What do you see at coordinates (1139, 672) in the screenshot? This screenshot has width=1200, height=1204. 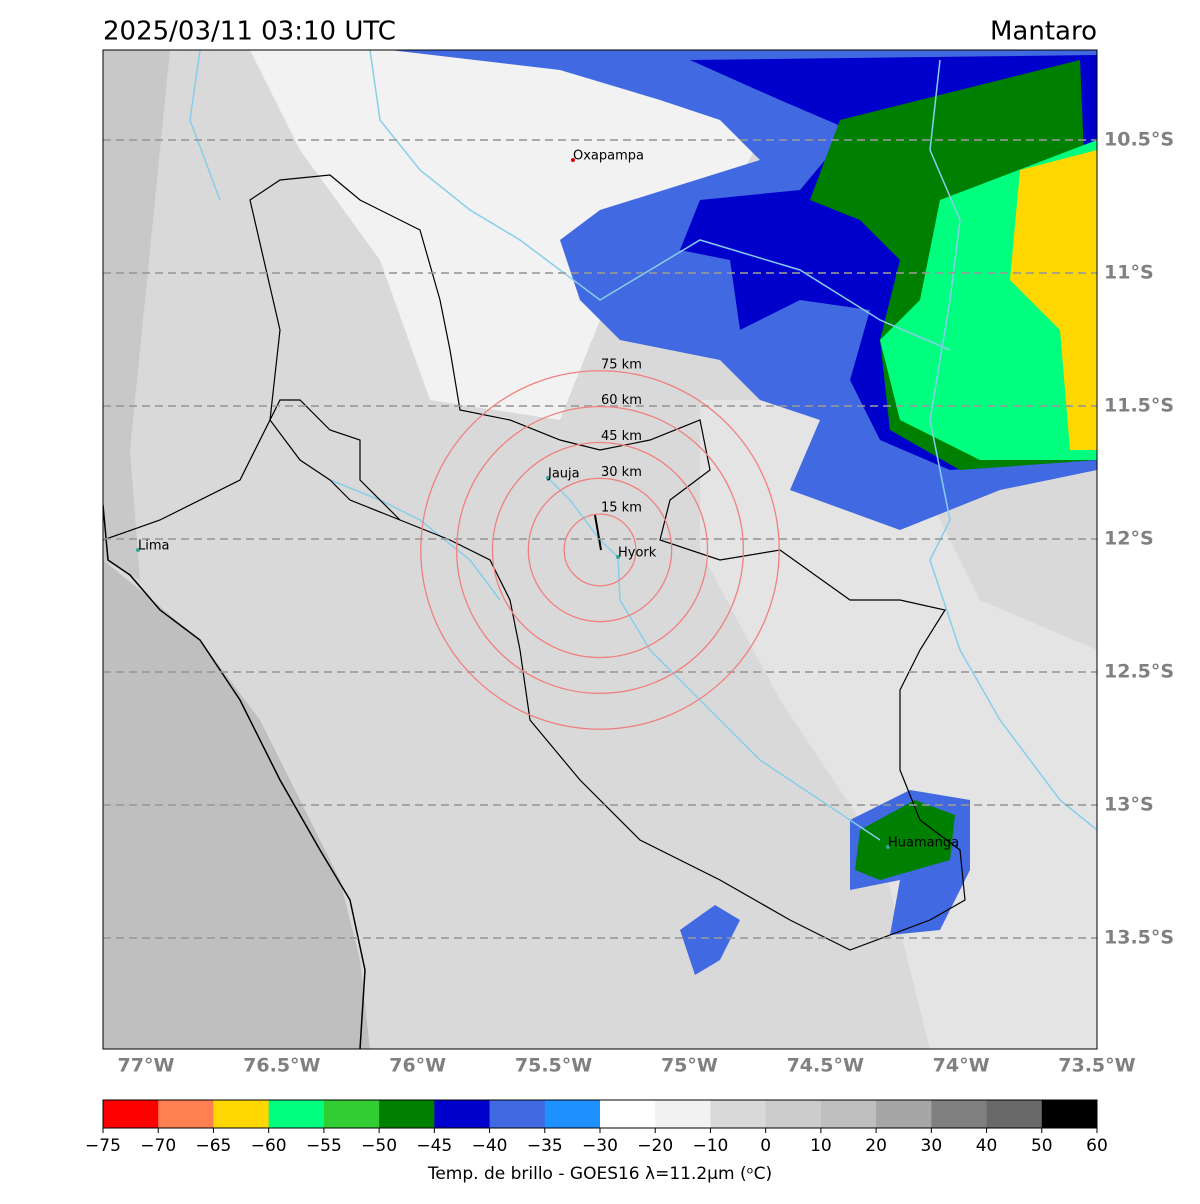 I see `lat-label: 12.5°S` at bounding box center [1139, 672].